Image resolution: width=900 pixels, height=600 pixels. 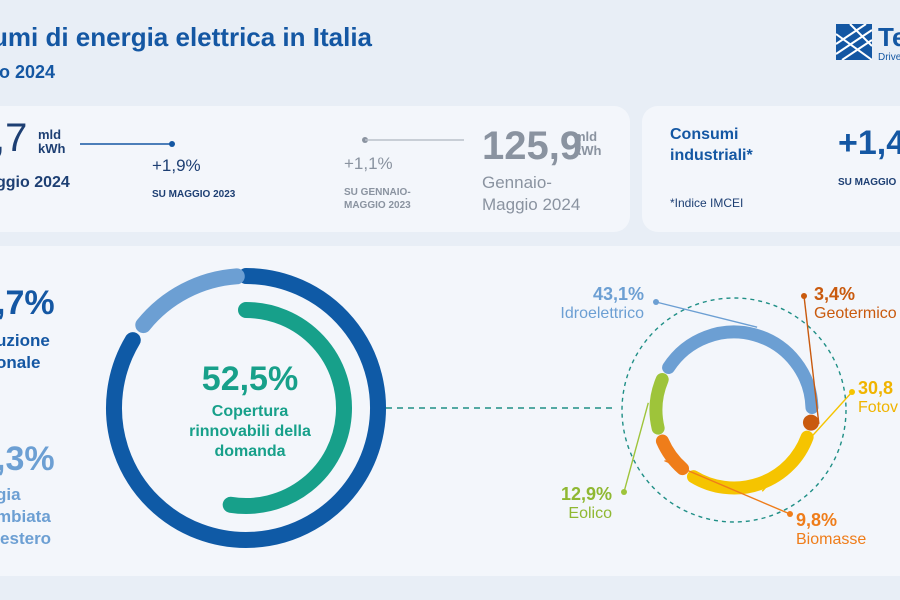 What do you see at coordinates (656, 302) in the screenshot?
I see `hydro-leader-dot` at bounding box center [656, 302].